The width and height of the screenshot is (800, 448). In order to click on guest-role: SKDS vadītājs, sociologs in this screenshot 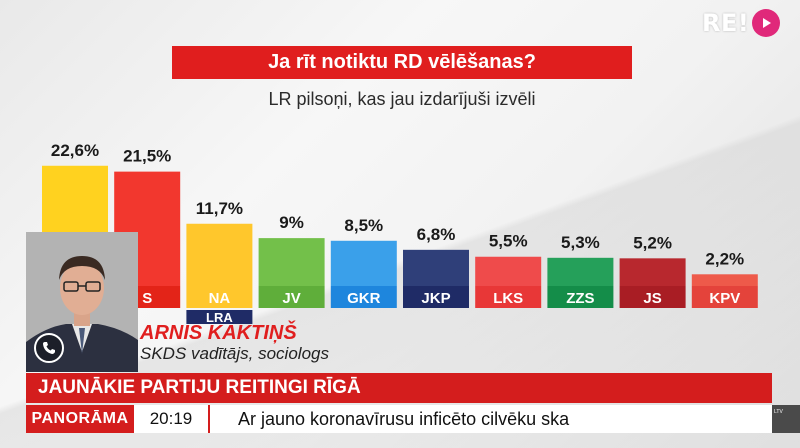, I will do `click(234, 353)`.